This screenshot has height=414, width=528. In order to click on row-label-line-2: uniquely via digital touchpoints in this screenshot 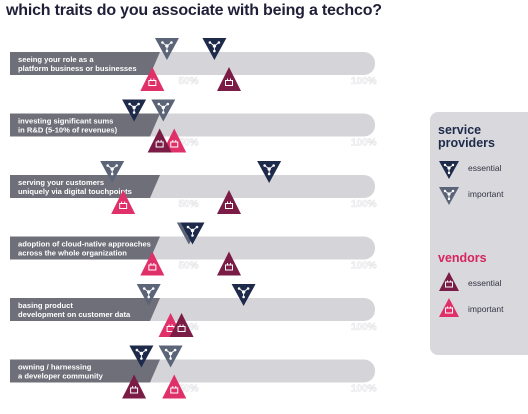, I will do `click(75, 191)`.